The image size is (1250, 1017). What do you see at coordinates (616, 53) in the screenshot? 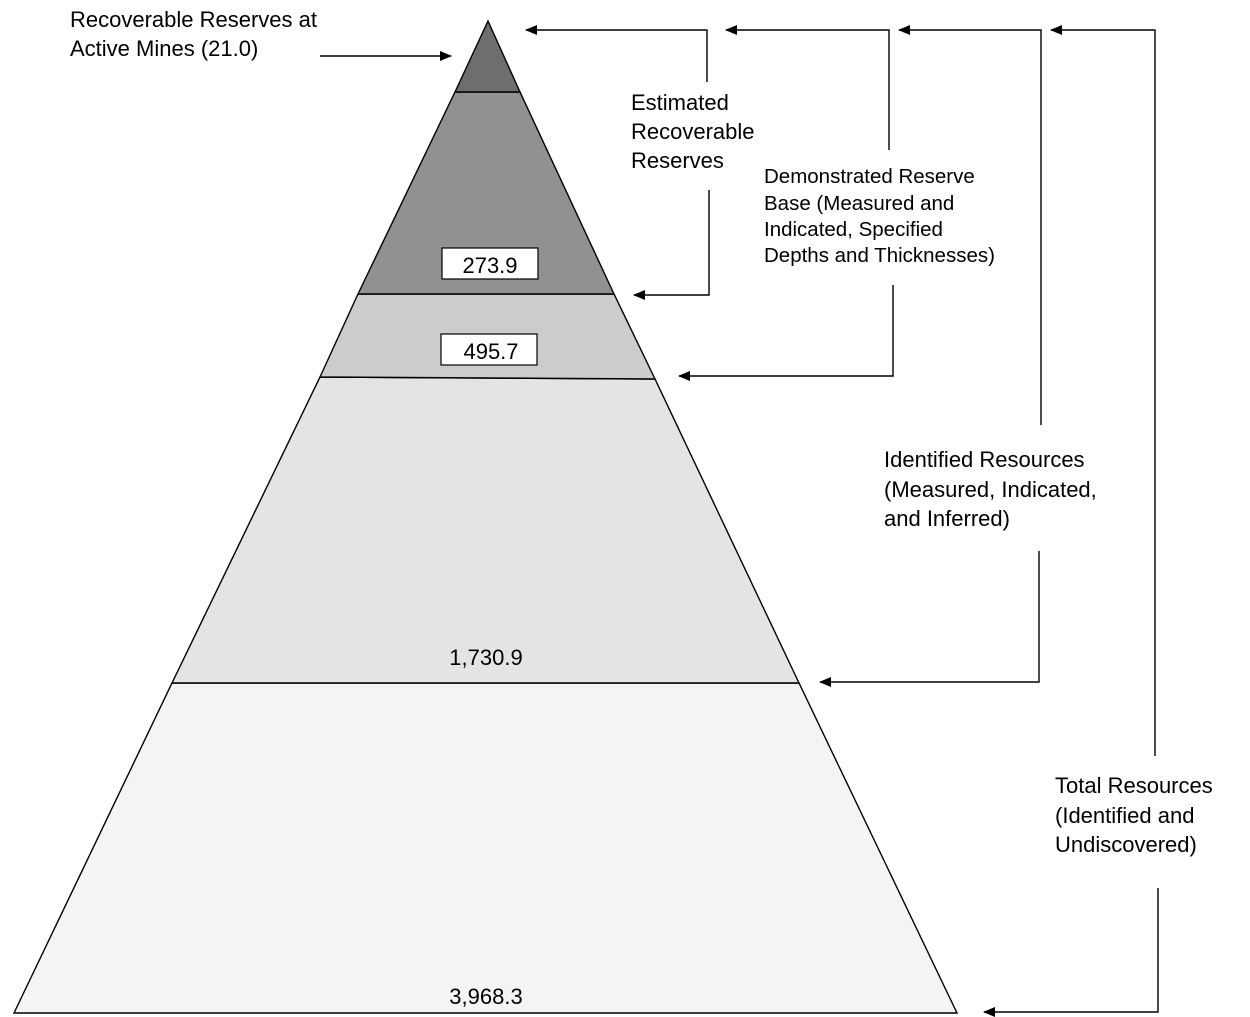
I see `recoverable-bracket-top-arrow` at bounding box center [616, 53].